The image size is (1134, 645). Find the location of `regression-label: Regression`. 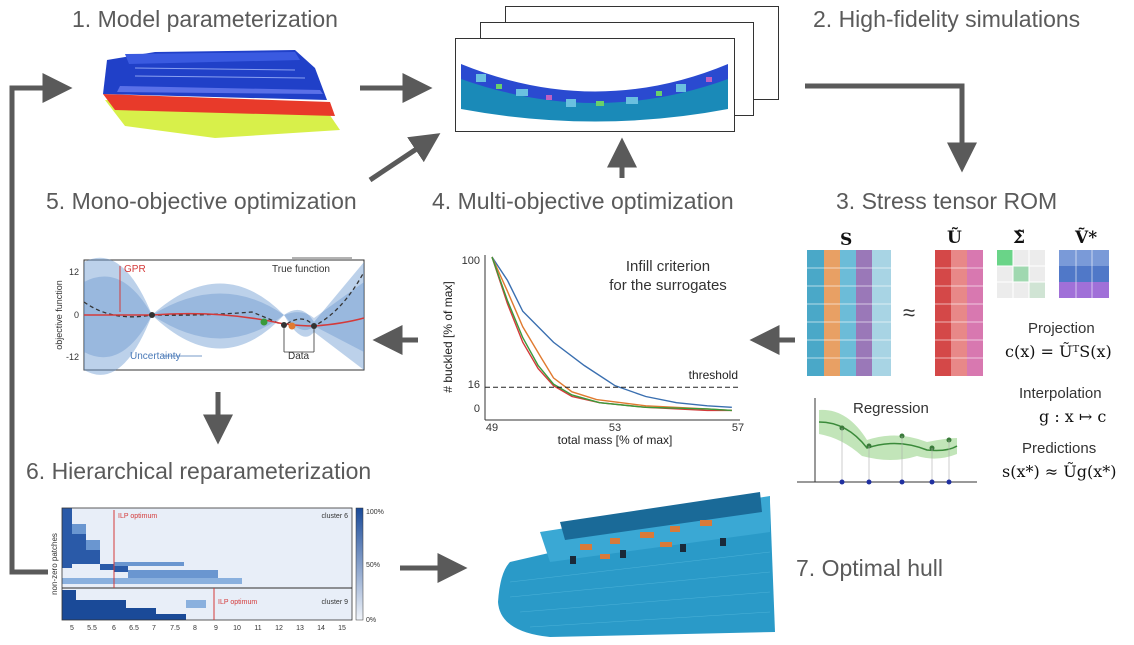

regression-label: Regression is located at coordinates (891, 408).